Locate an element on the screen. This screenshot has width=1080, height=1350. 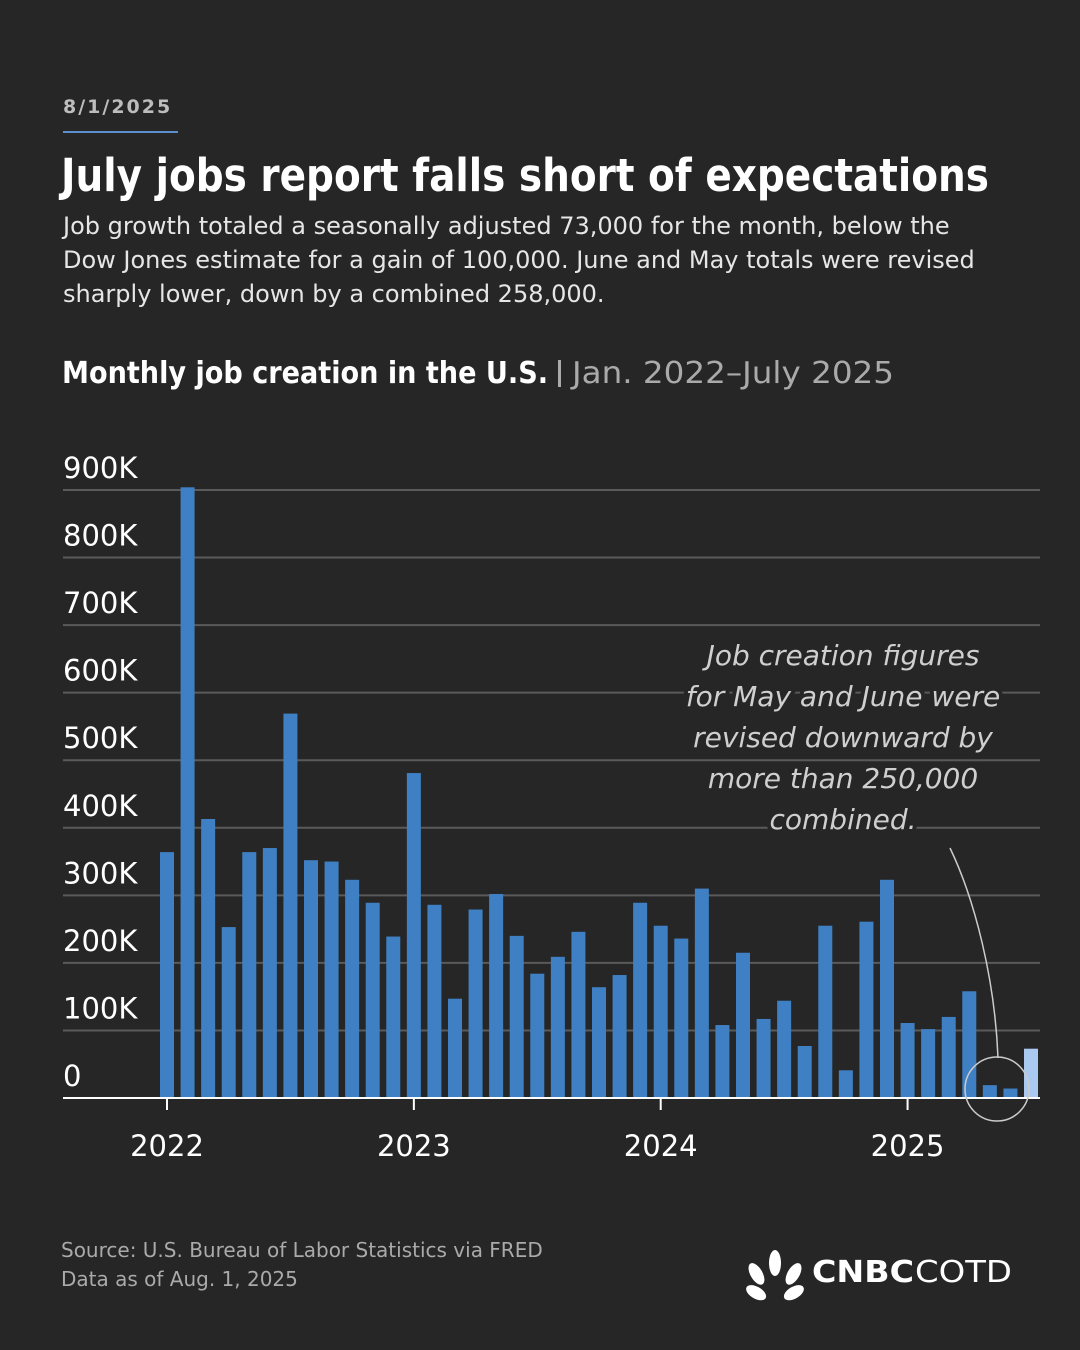
annotation-line: for May and June were is located at coordinates (843, 696).